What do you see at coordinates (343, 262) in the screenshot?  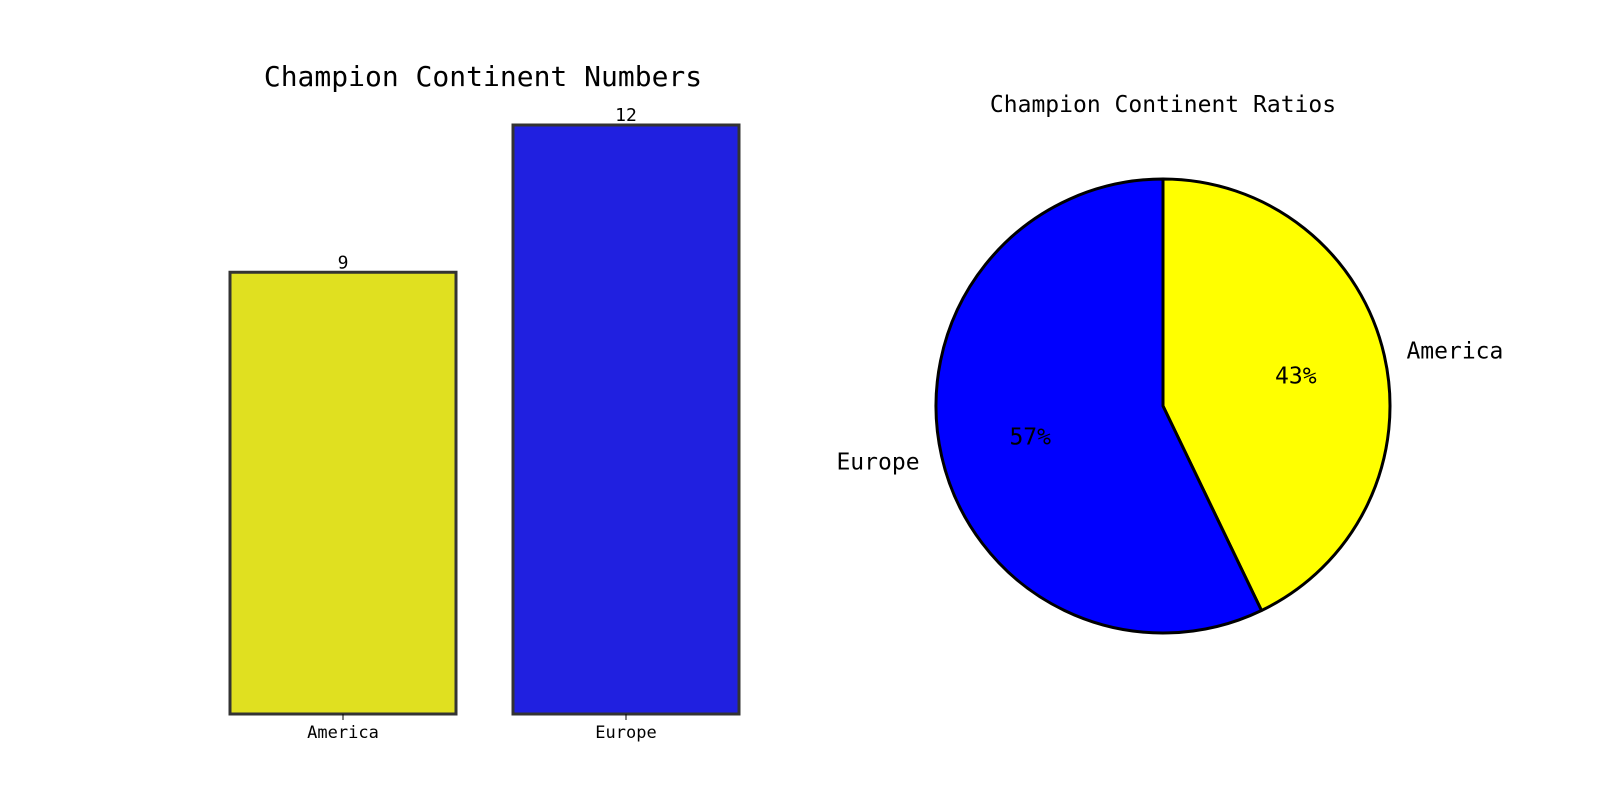 I see `bar-value-label: 9` at bounding box center [343, 262].